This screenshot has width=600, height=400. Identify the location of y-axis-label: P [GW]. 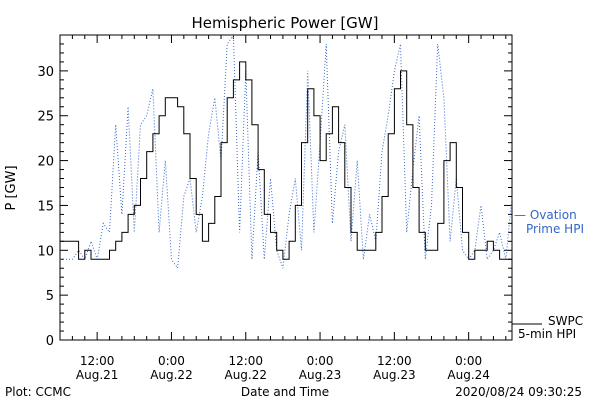
(11, 187).